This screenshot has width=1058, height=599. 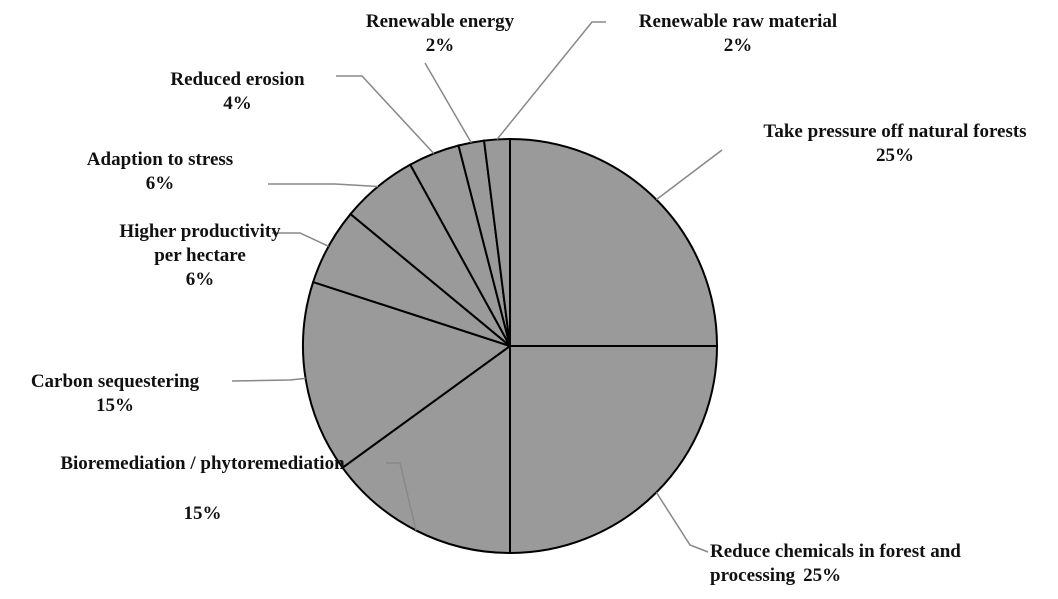 What do you see at coordinates (440, 34) in the screenshot?
I see `slice-label: Renewable energy 2%` at bounding box center [440, 34].